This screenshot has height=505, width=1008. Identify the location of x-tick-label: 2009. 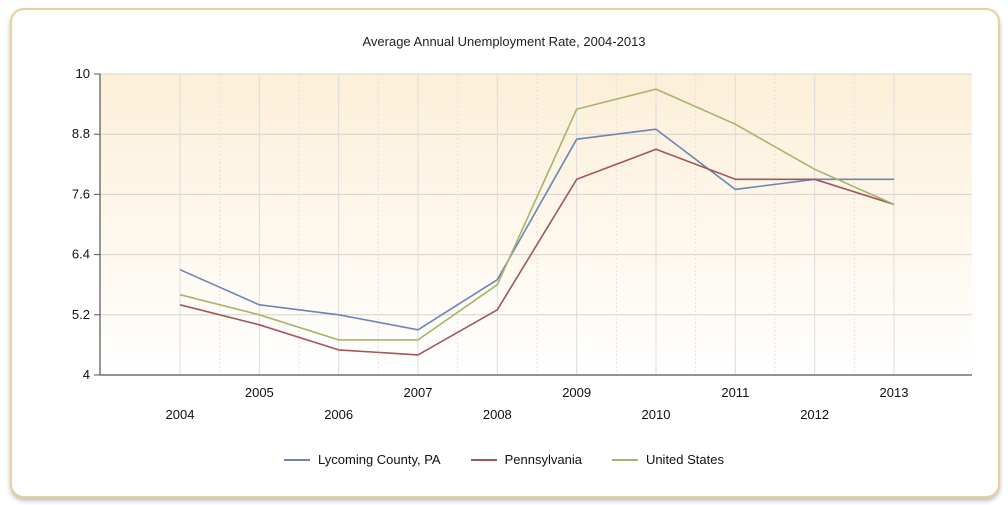
(576, 392).